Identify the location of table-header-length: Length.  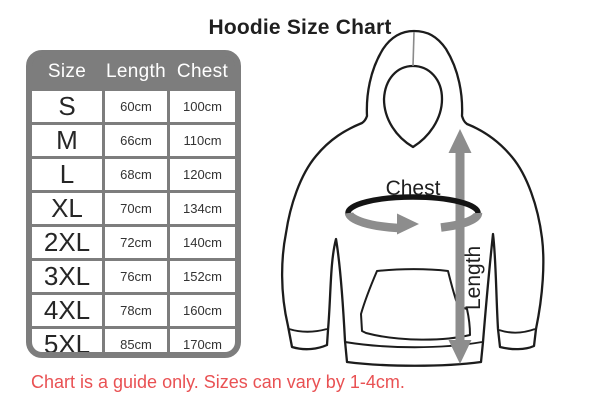
(136, 72).